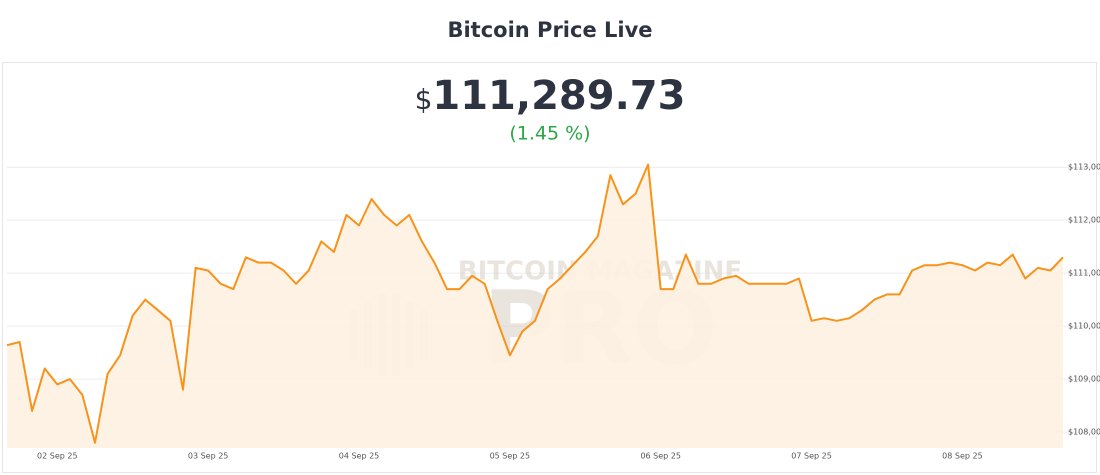 This screenshot has width=1100, height=475. Describe the element at coordinates (424, 99) in the screenshot. I see `price-currency: $` at that location.